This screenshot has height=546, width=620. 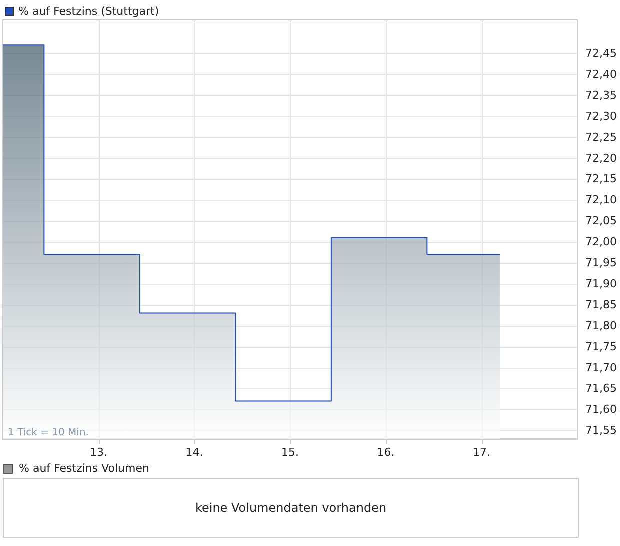 I want to click on y-tick-label: 72,00, so click(x=602, y=242).